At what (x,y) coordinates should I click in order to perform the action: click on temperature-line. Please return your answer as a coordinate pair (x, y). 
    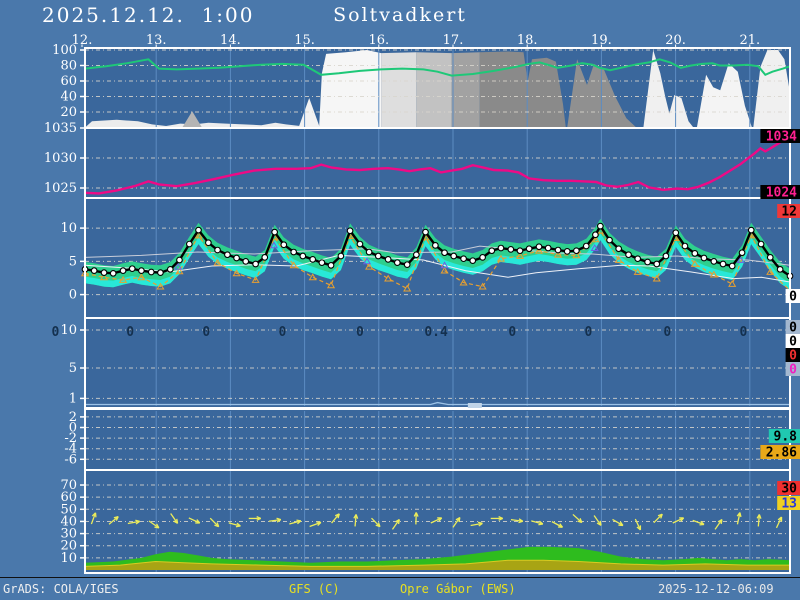
    Looking at the image, I should click on (437, 250).